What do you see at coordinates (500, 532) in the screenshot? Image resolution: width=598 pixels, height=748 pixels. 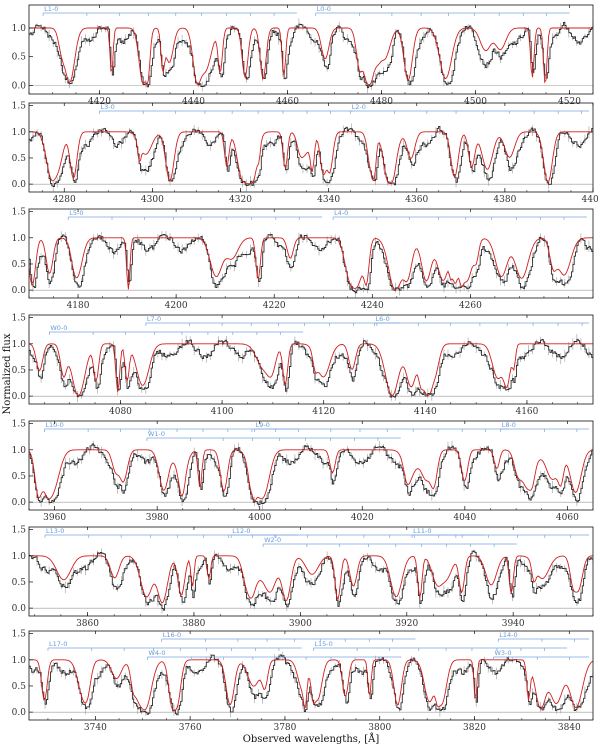 I see `band-marker: L11-0` at bounding box center [500, 532].